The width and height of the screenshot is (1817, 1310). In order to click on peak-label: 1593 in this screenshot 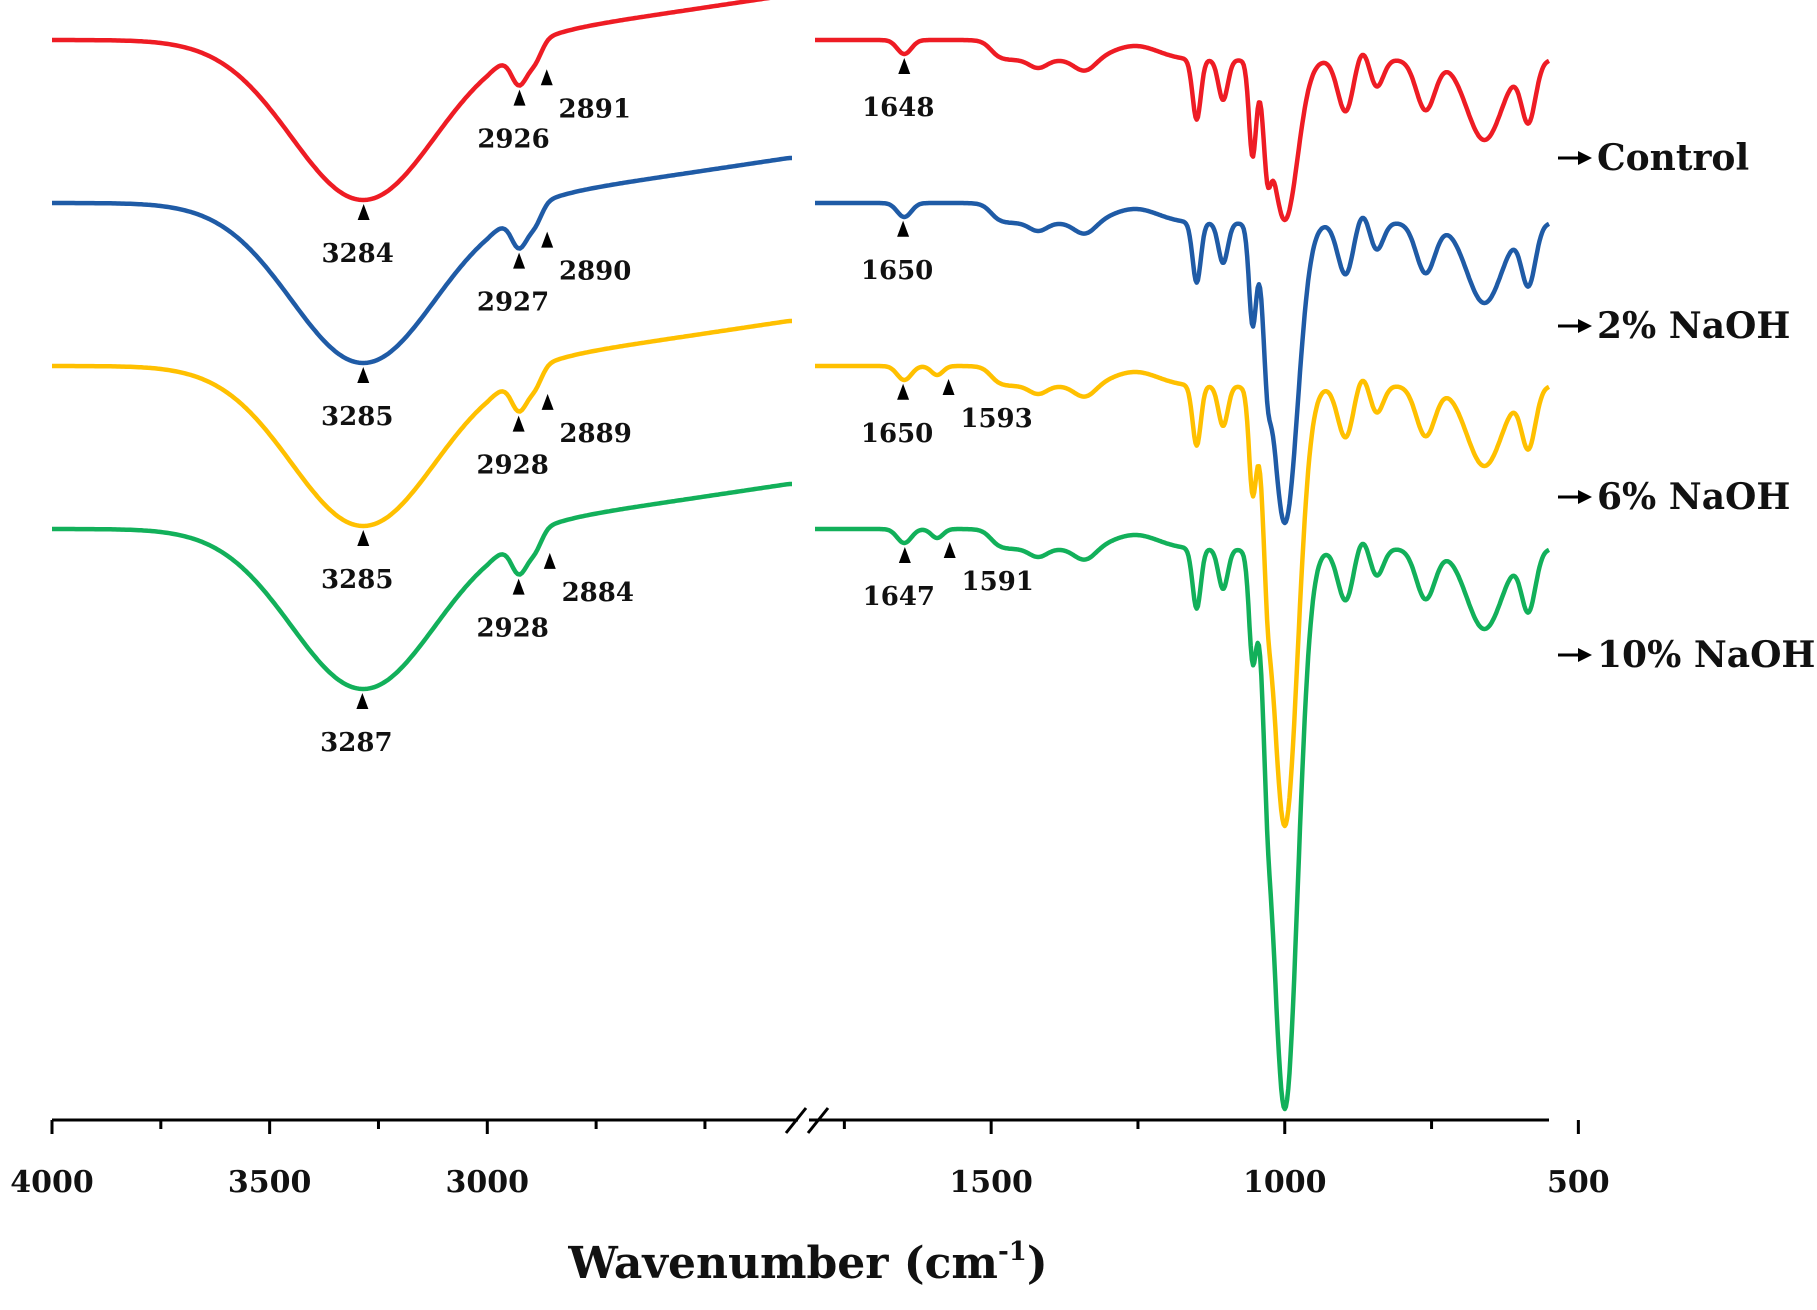, I will do `click(996, 419)`.